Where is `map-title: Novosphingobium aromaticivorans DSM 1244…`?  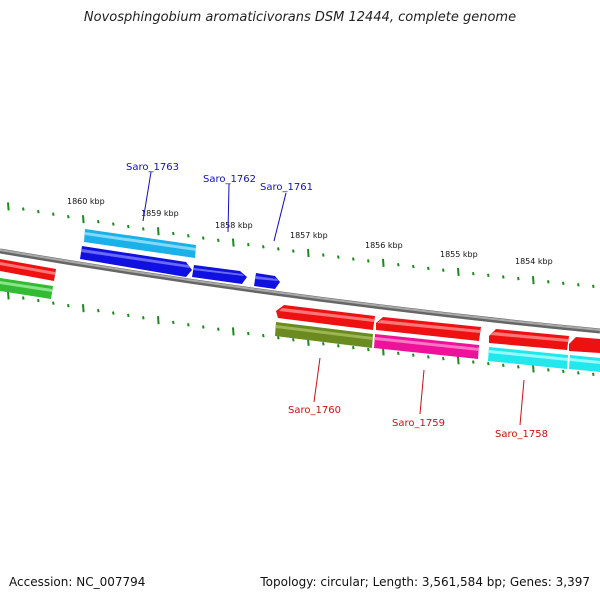
map-title: Novosphingobium aromaticivorans DSM 1244… is located at coordinates (300, 17).